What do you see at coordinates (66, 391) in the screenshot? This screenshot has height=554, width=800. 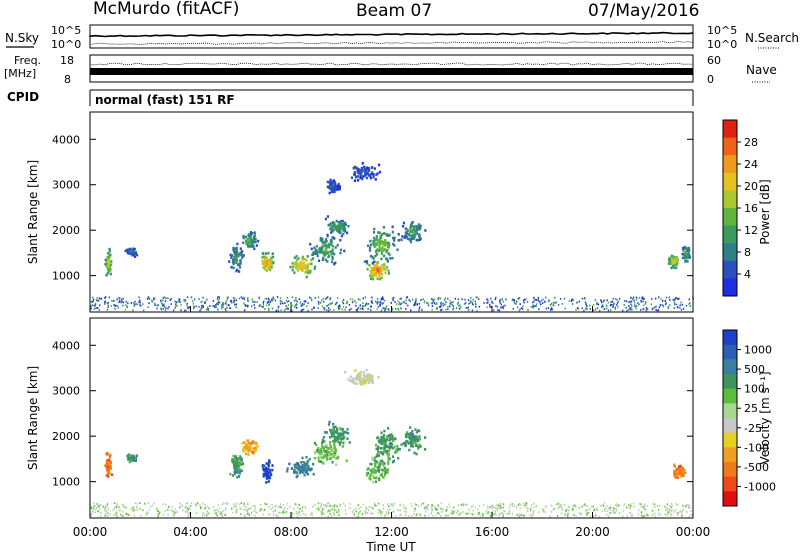 I see `y-tick-label: 3000` at bounding box center [66, 391].